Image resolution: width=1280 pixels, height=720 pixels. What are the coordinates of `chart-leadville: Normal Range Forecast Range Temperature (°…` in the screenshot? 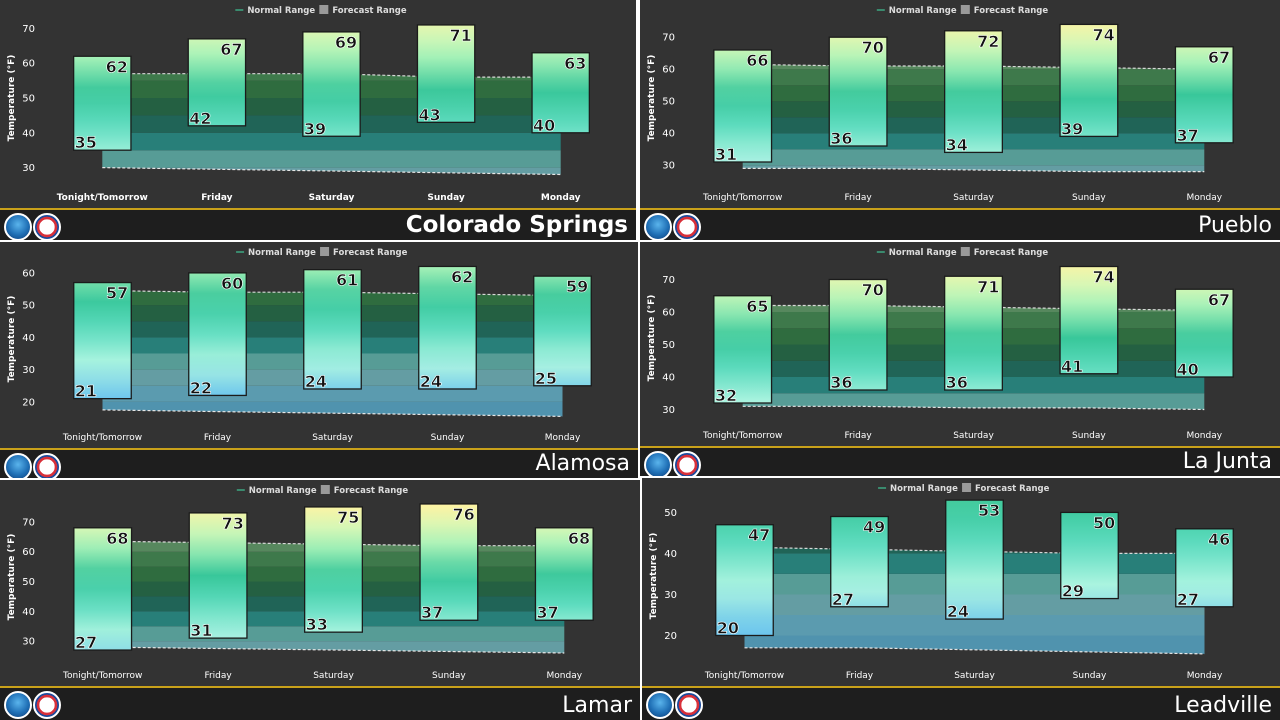 It's located at (941, 582).